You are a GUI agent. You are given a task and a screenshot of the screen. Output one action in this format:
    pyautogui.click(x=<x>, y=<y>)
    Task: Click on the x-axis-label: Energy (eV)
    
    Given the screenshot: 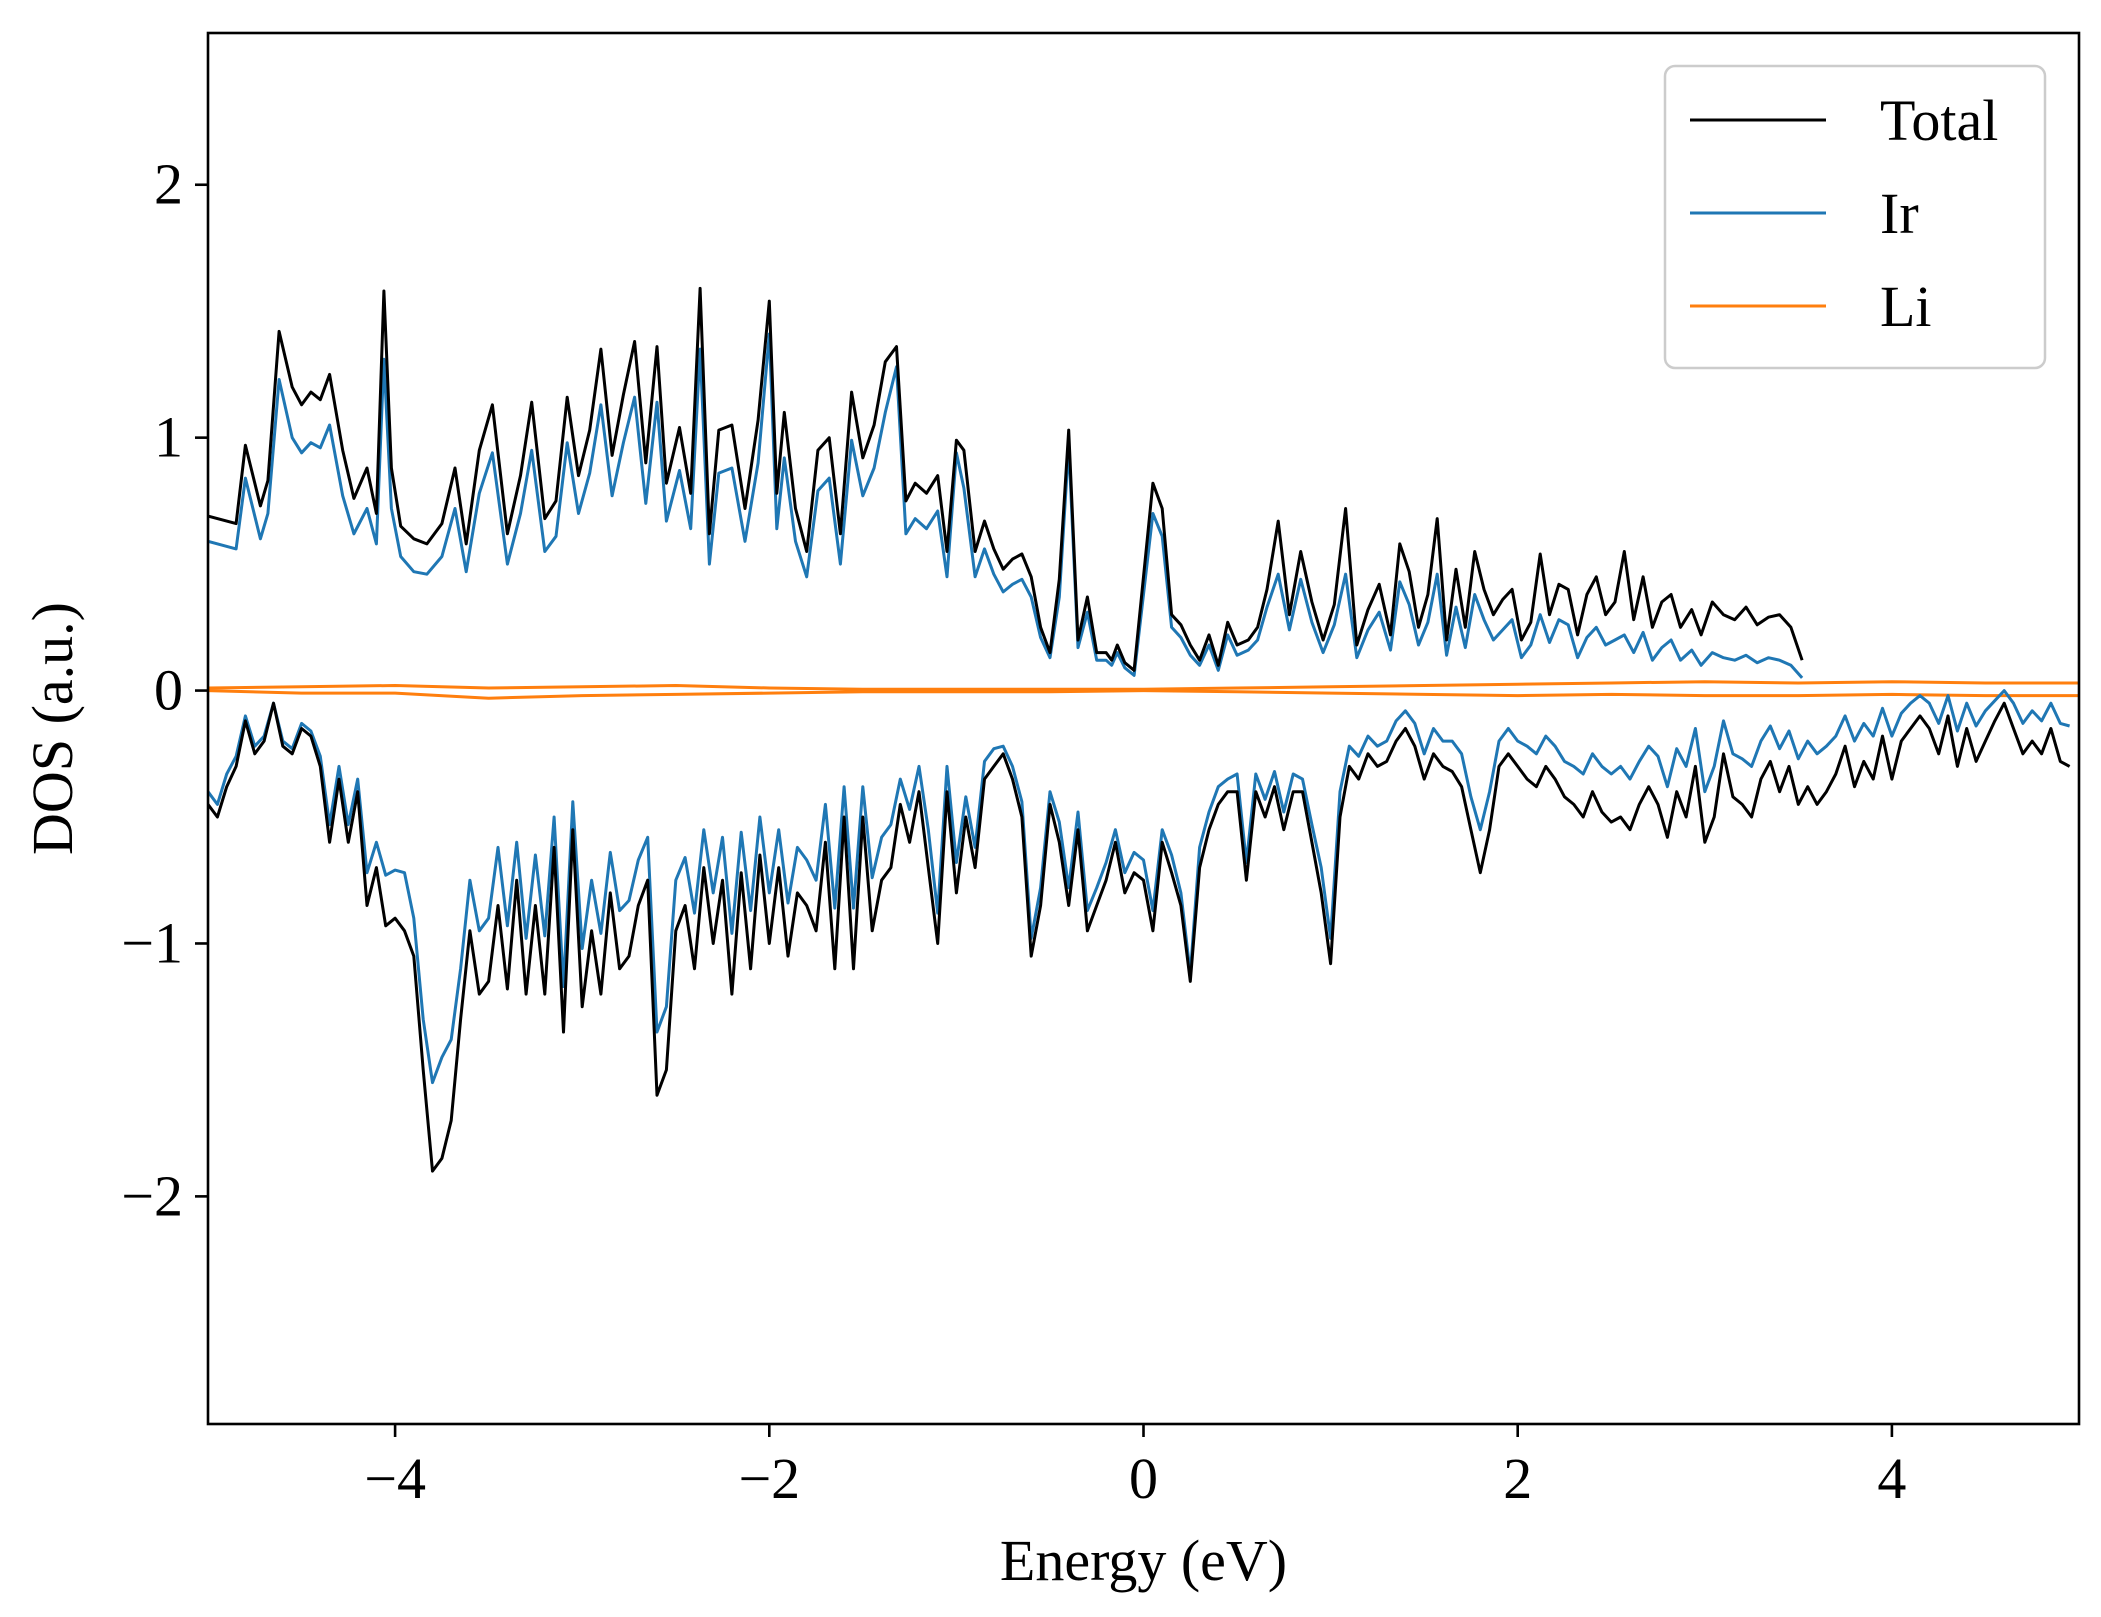 What is the action you would take?
    pyautogui.click(x=1143, y=1560)
    